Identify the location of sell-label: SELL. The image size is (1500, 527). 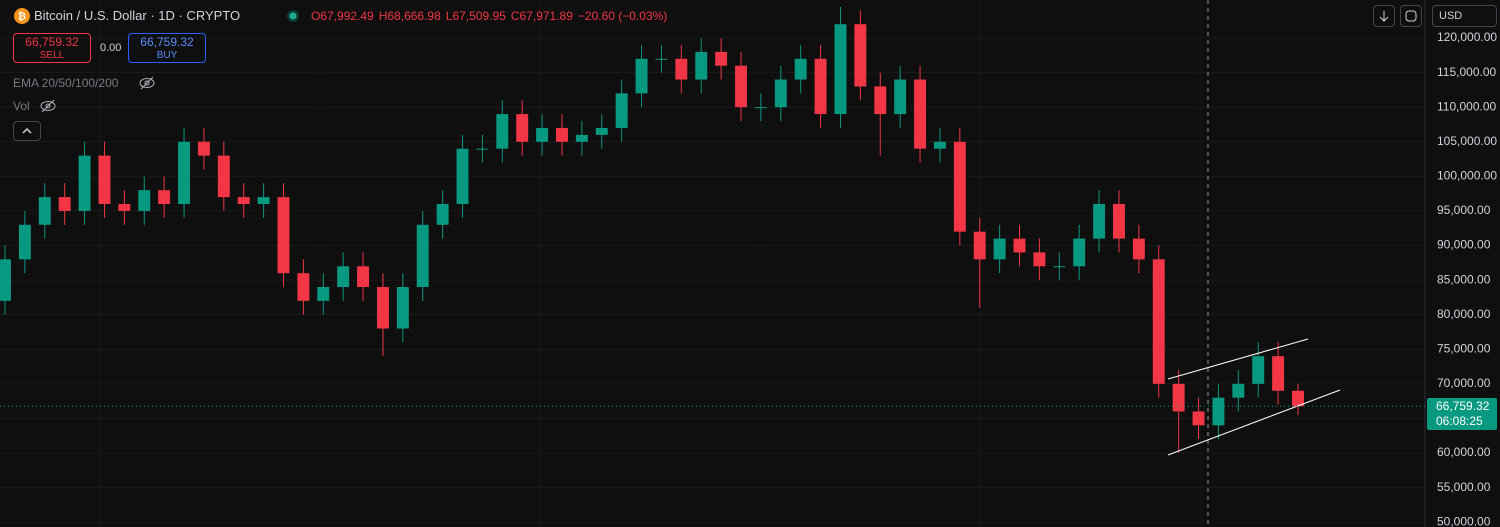
(52, 55).